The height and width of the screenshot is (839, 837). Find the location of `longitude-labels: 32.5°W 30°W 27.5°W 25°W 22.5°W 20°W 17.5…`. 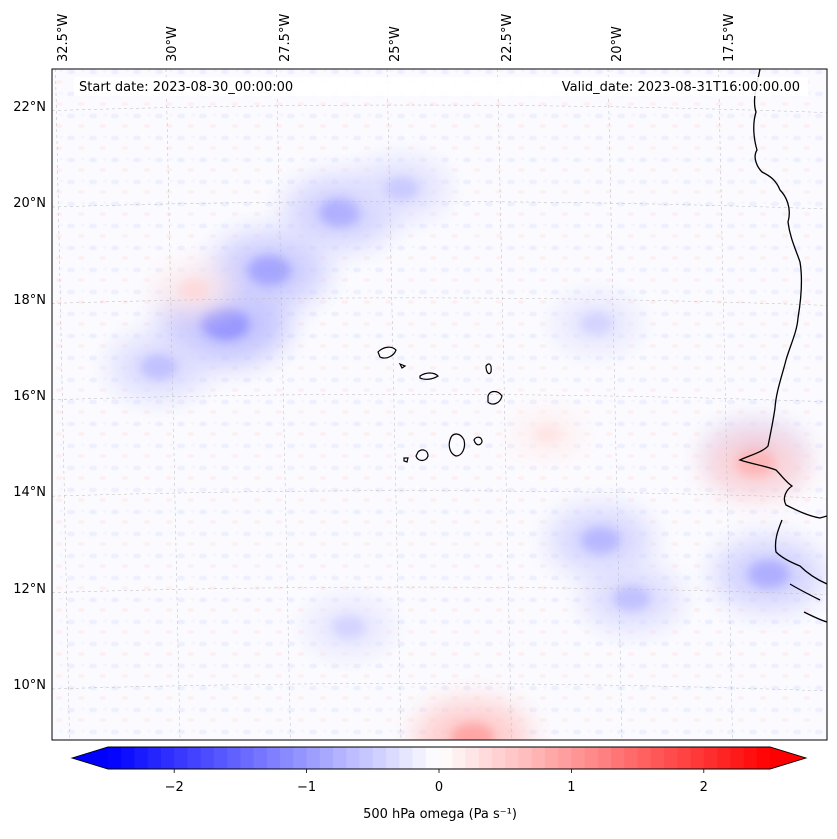

longitude-labels: 32.5°W 30°W 27.5°W 25°W 22.5°W 20°W 17.5… is located at coordinates (396, 38).